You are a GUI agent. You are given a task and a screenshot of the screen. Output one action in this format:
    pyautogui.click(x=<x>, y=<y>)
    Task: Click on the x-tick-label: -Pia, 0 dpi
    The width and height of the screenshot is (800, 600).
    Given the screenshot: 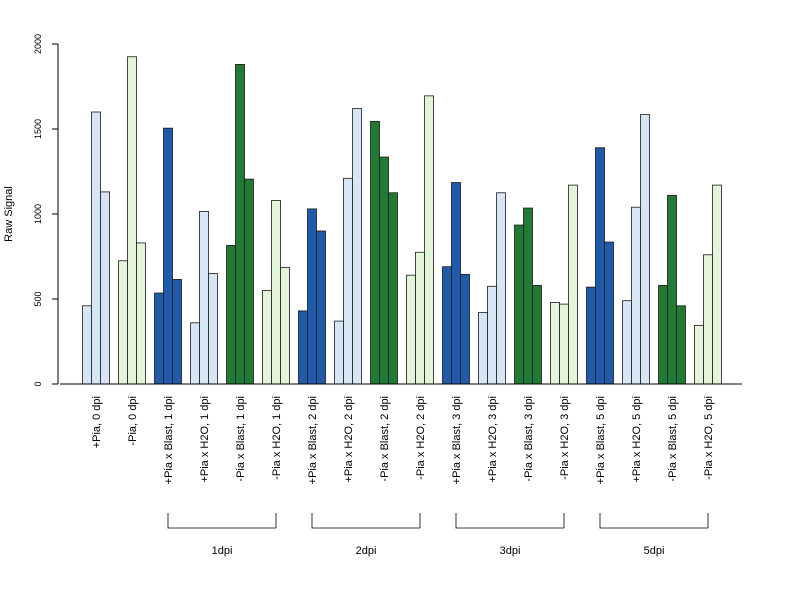 What is the action you would take?
    pyautogui.click(x=133, y=421)
    